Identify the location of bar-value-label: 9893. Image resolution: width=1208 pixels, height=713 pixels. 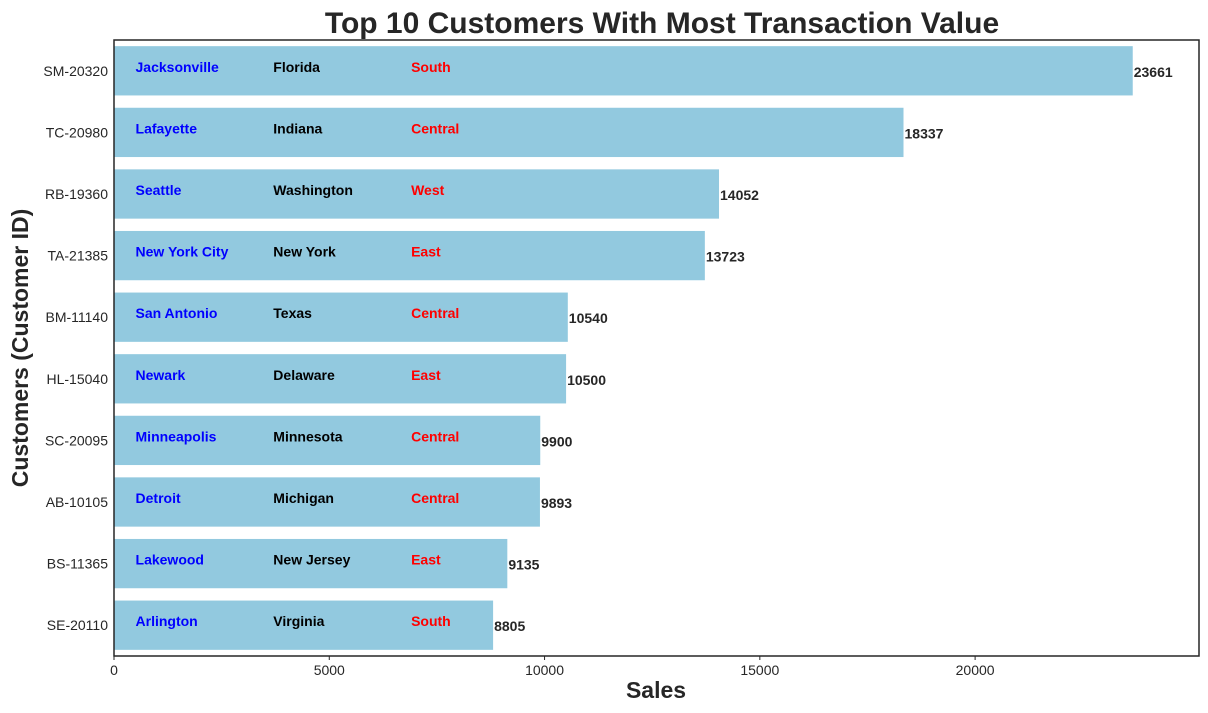
(556, 503).